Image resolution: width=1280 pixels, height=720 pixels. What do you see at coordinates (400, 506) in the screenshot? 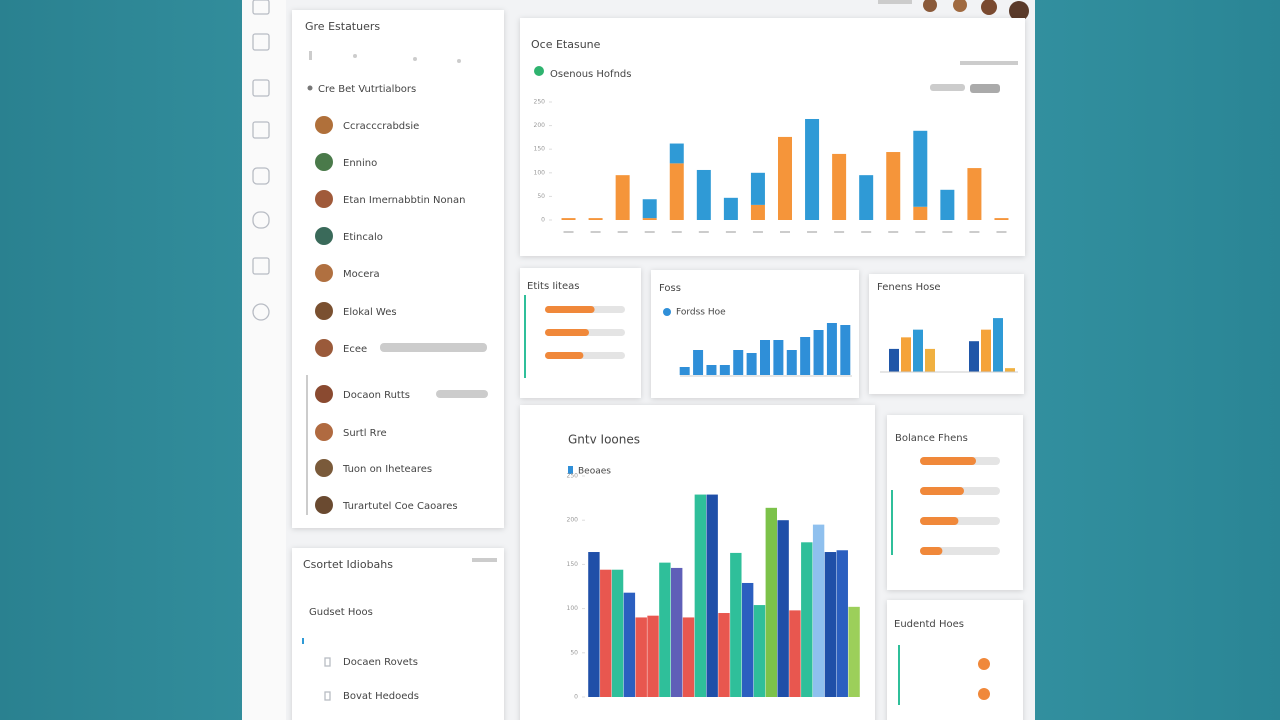
I see `person-name: Turartutel Coe Caoares` at bounding box center [400, 506].